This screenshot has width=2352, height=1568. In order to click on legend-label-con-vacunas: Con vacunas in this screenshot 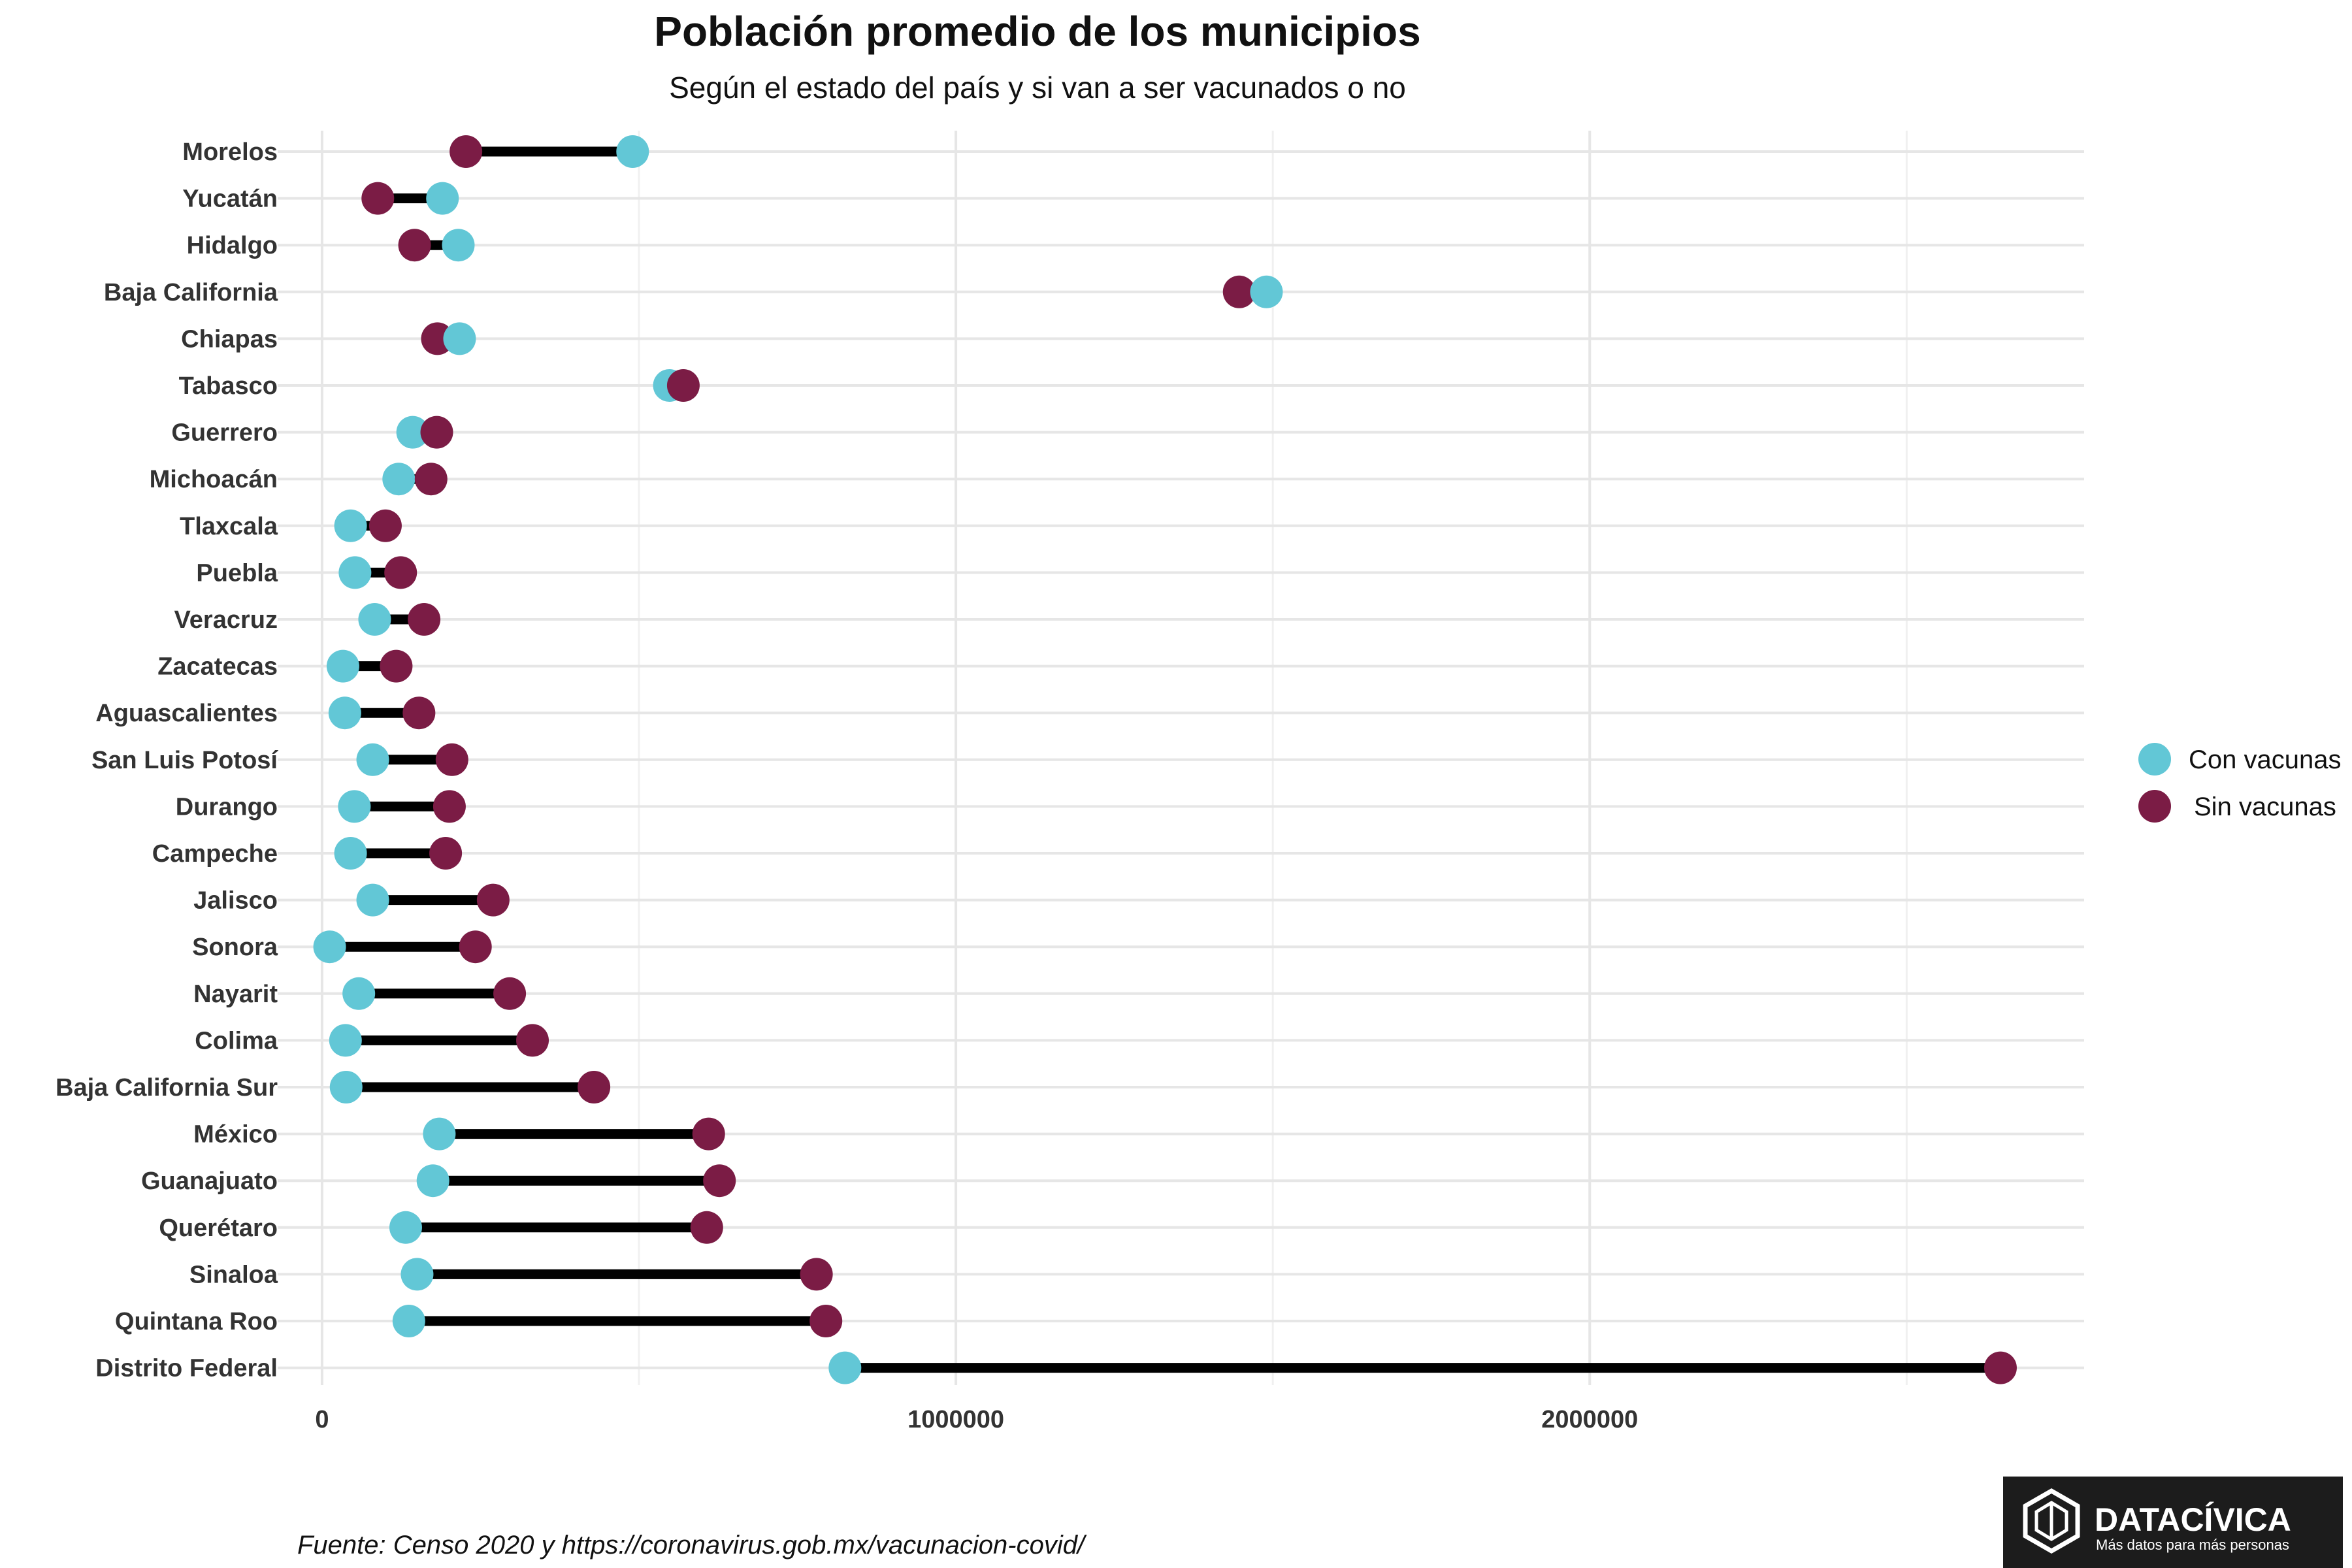, I will do `click(2265, 759)`.